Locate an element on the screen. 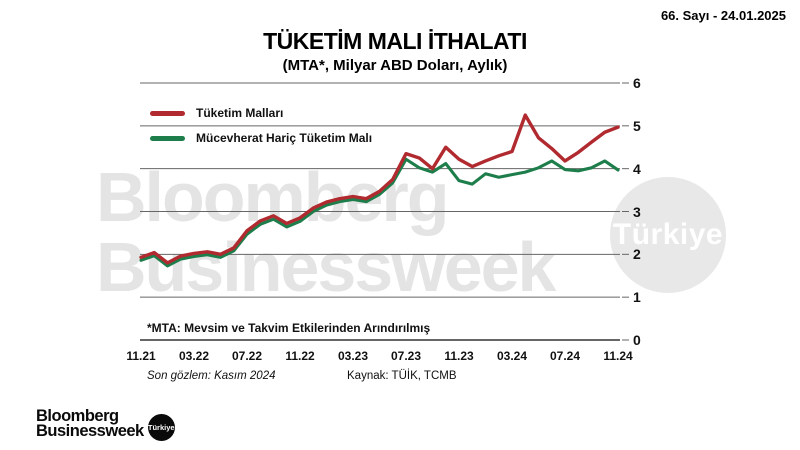  x-axis-label-11.22: 11.22 is located at coordinates (300, 356).